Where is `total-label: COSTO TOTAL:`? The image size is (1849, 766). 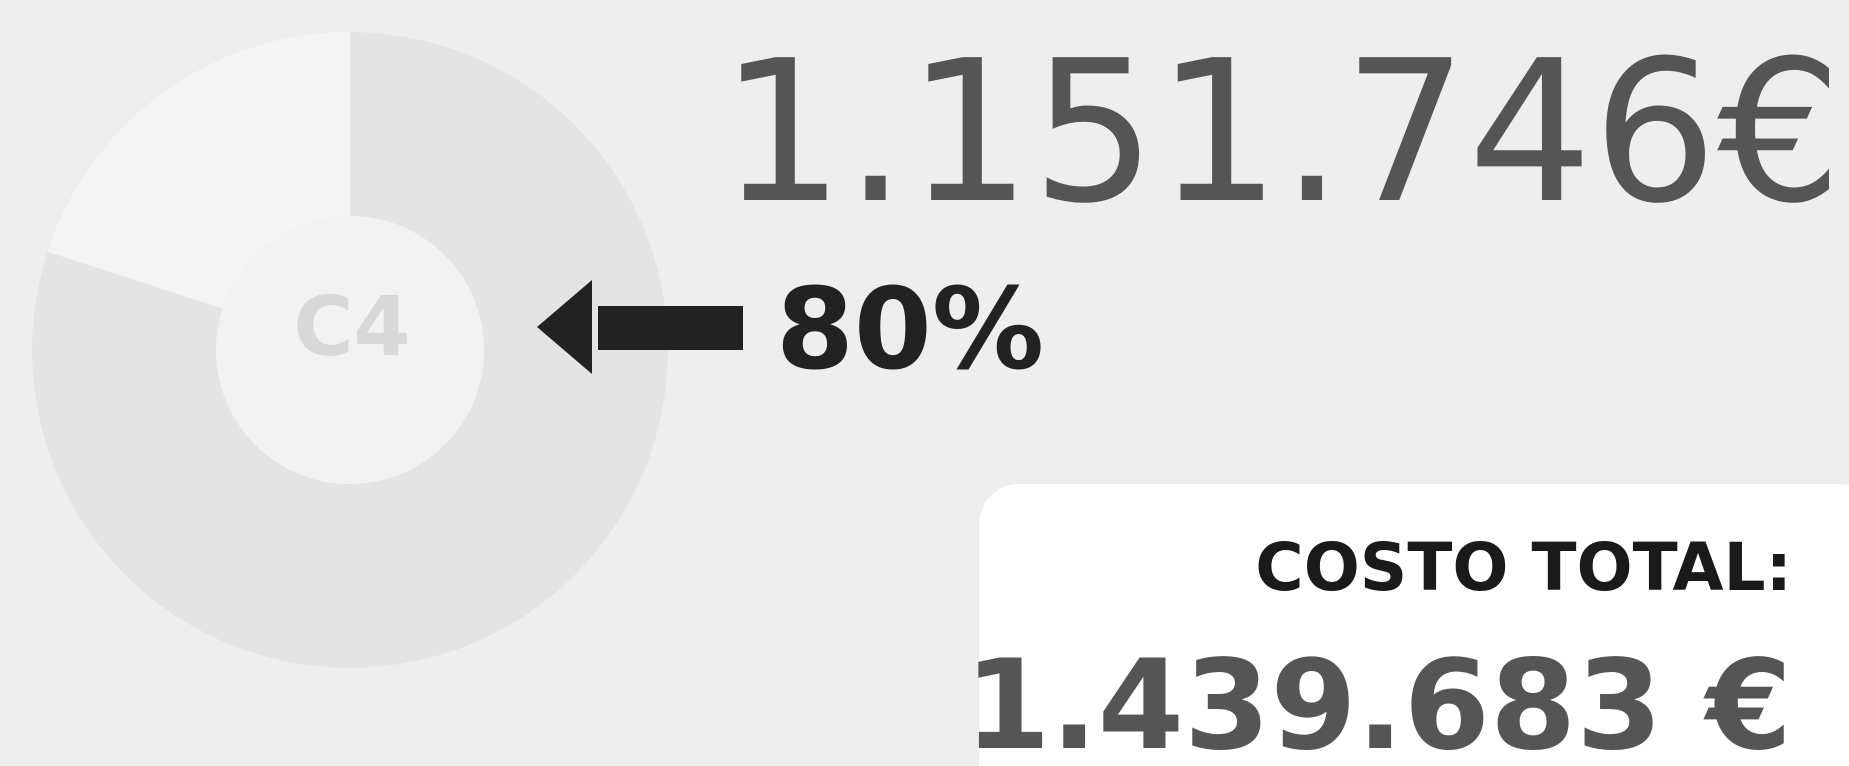
total-label: COSTO TOTAL: is located at coordinates (1523, 567).